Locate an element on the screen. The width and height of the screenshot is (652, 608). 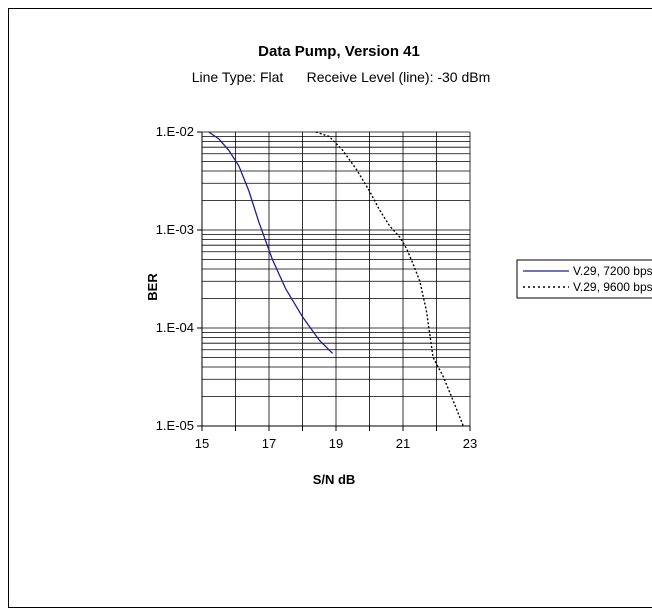
legend: V.29, 7200 bps V.29, 9600 bps is located at coordinates (584, 279).